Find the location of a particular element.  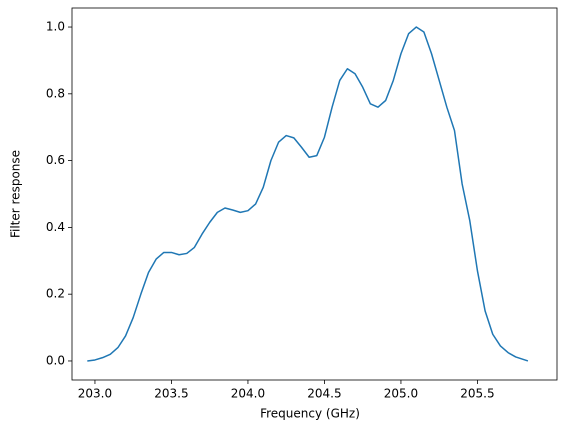

y-tick-label: 1.0 is located at coordinates (55, 27).